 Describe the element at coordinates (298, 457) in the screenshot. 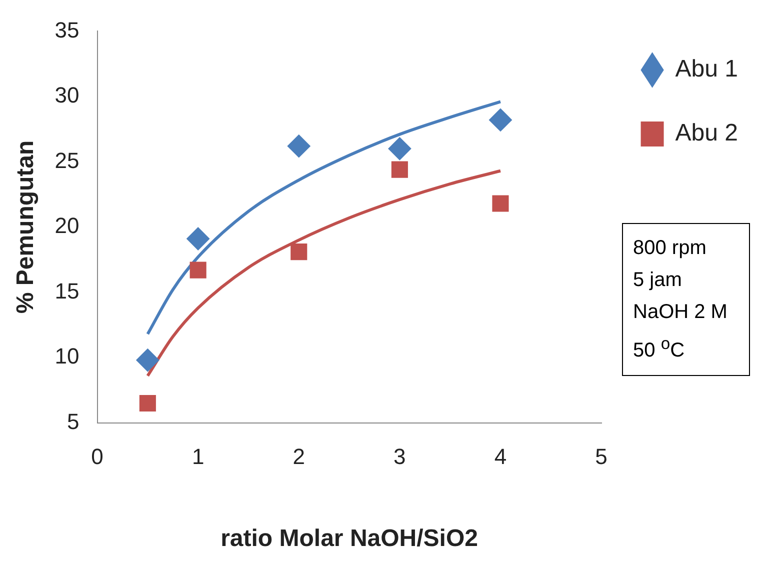

I see `x-tick-label: 2` at that location.